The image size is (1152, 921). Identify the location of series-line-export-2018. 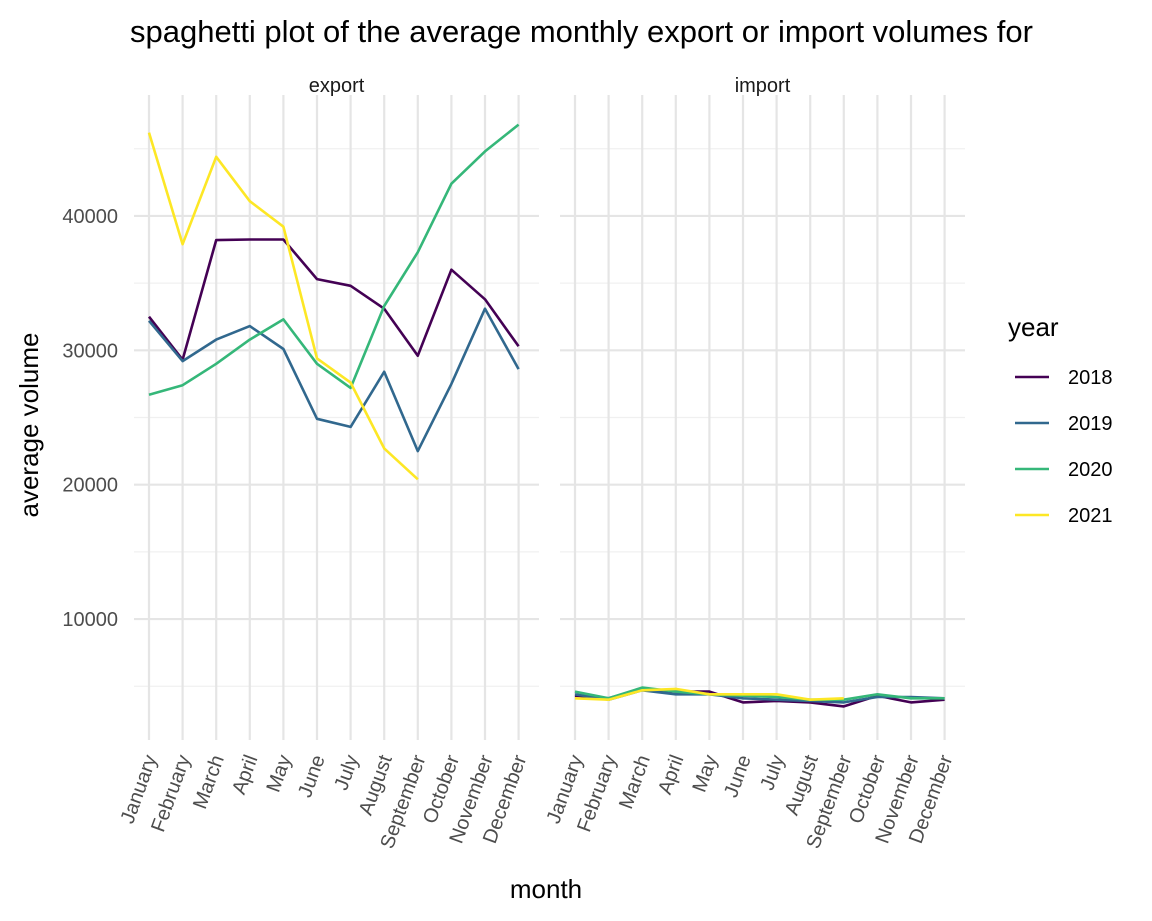
(333, 299).